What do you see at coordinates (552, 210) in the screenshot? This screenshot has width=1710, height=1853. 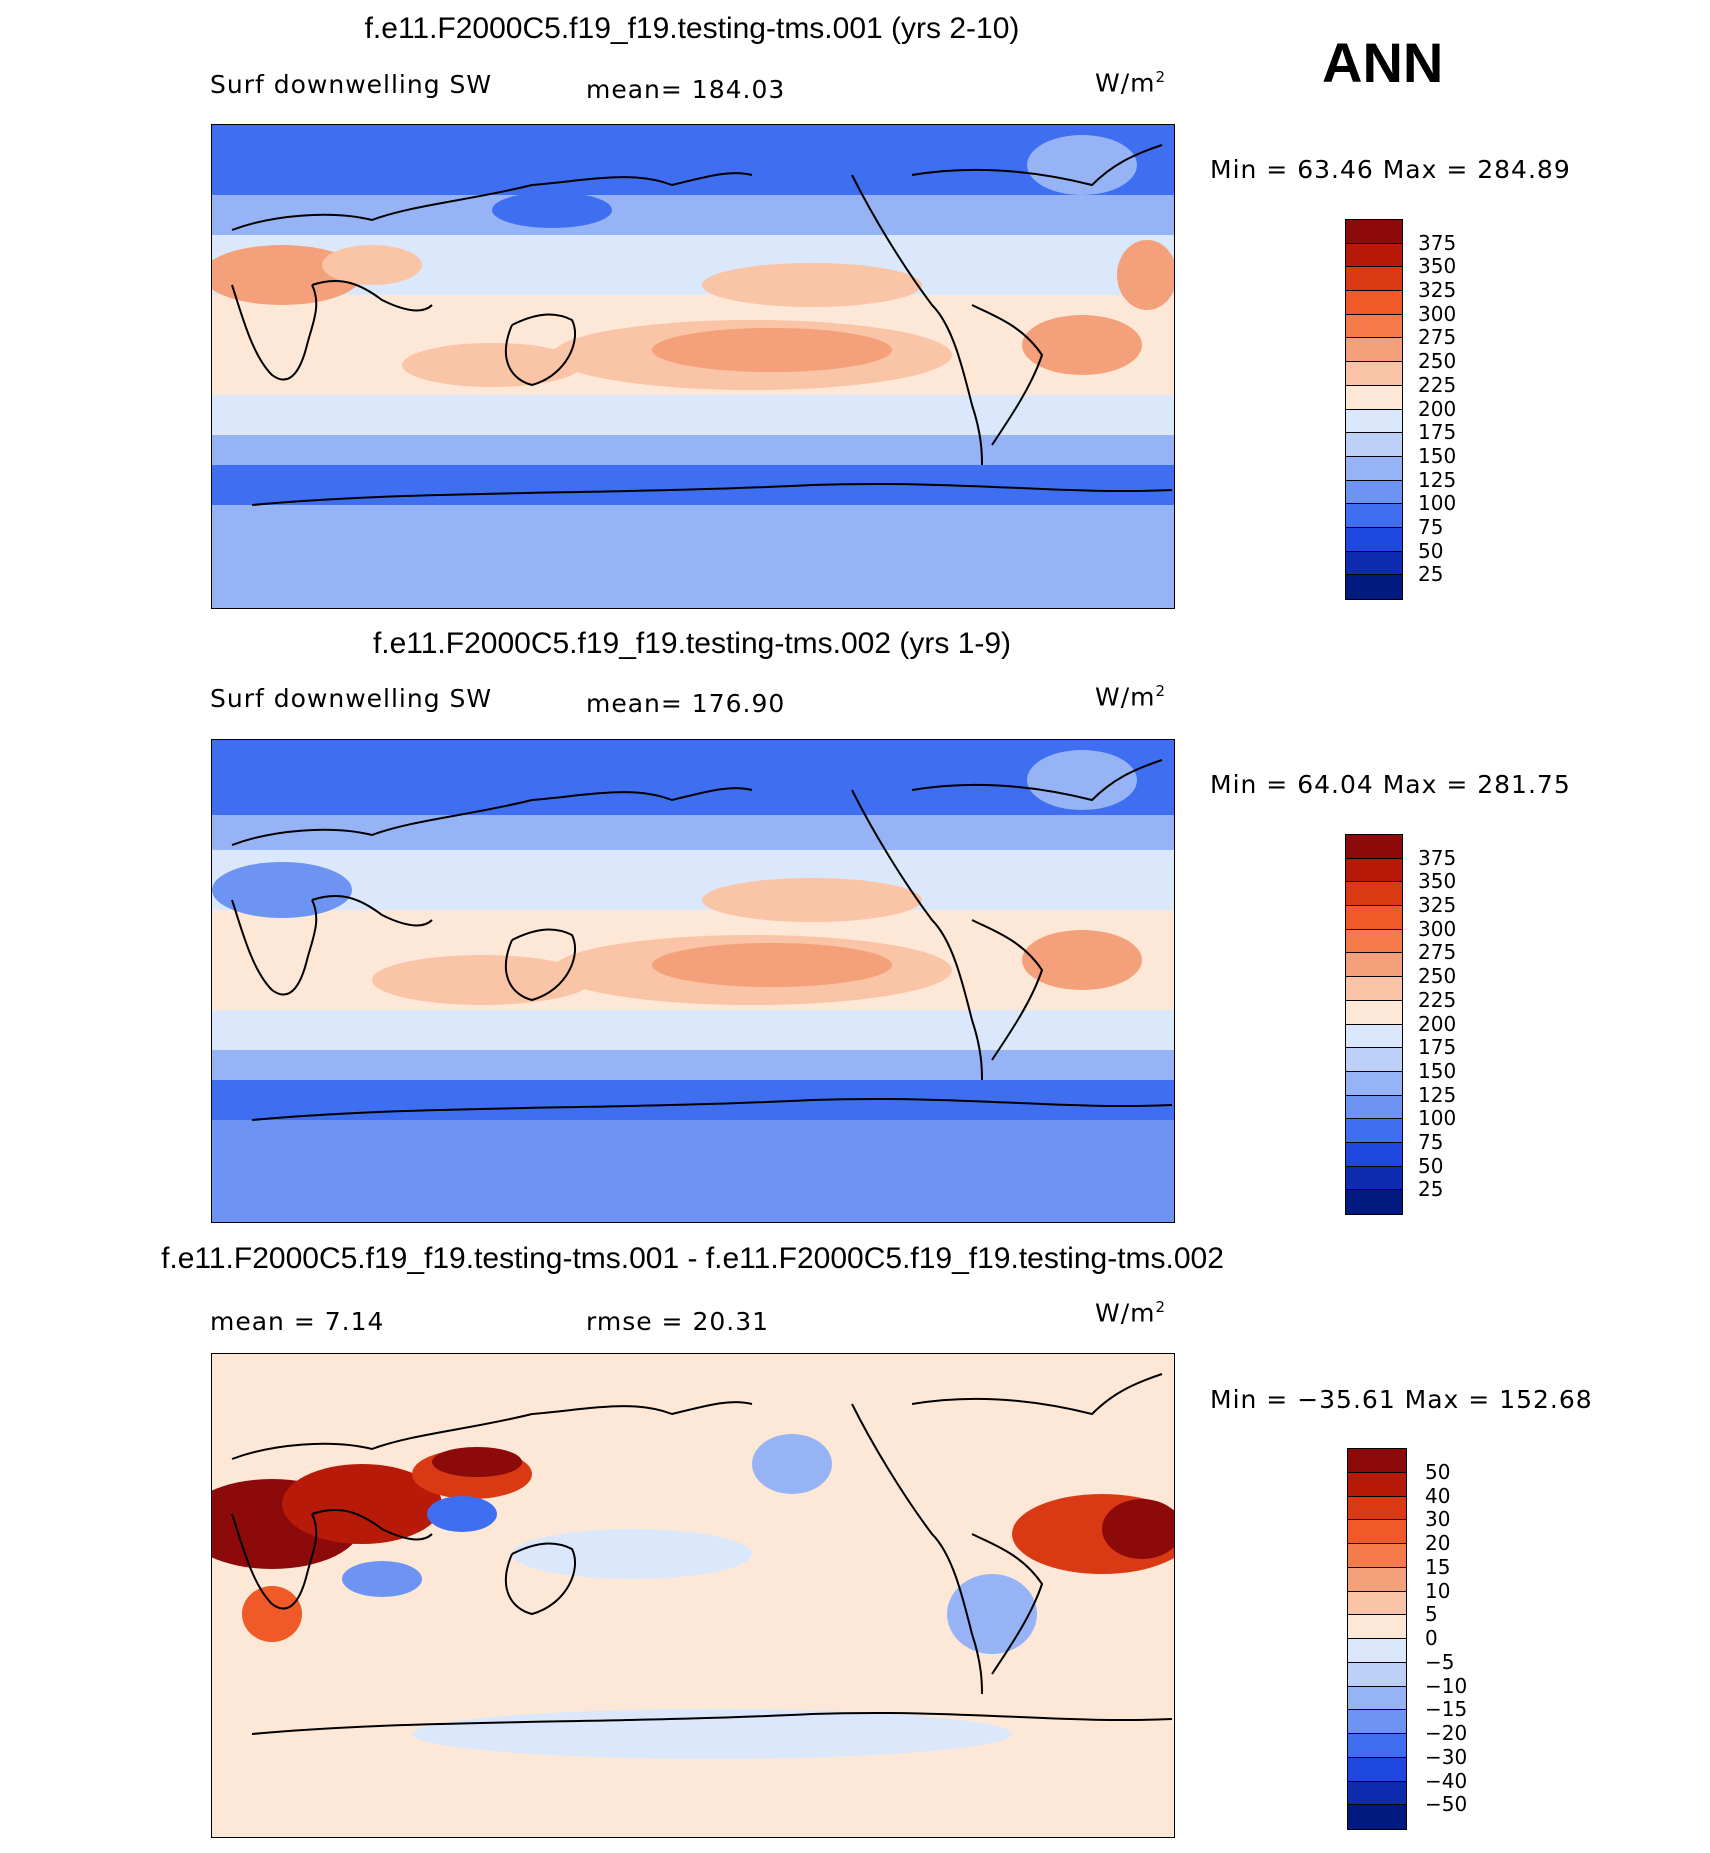 I see `siberia-cool-patch` at bounding box center [552, 210].